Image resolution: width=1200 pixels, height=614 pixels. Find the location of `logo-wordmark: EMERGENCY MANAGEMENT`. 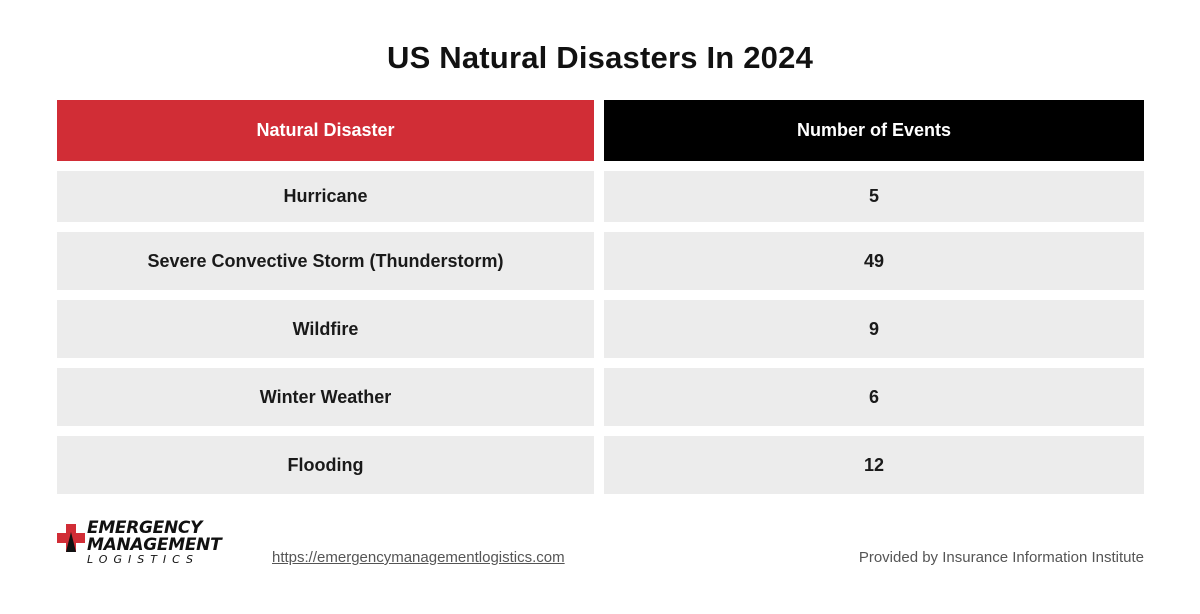

logo-wordmark: EMERGENCY MANAGEMENT is located at coordinates (154, 536).